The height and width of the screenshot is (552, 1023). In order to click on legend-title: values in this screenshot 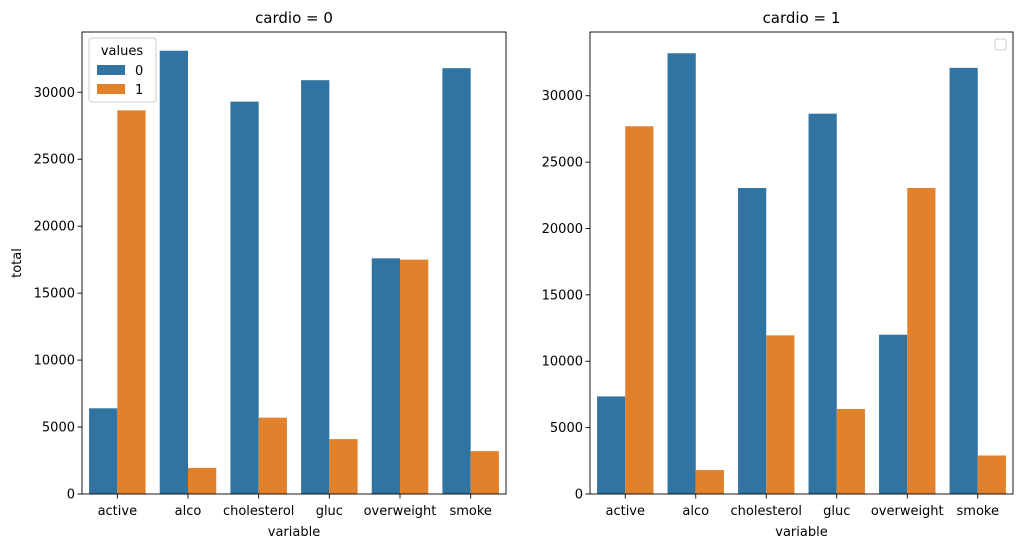, I will do `click(122, 51)`.